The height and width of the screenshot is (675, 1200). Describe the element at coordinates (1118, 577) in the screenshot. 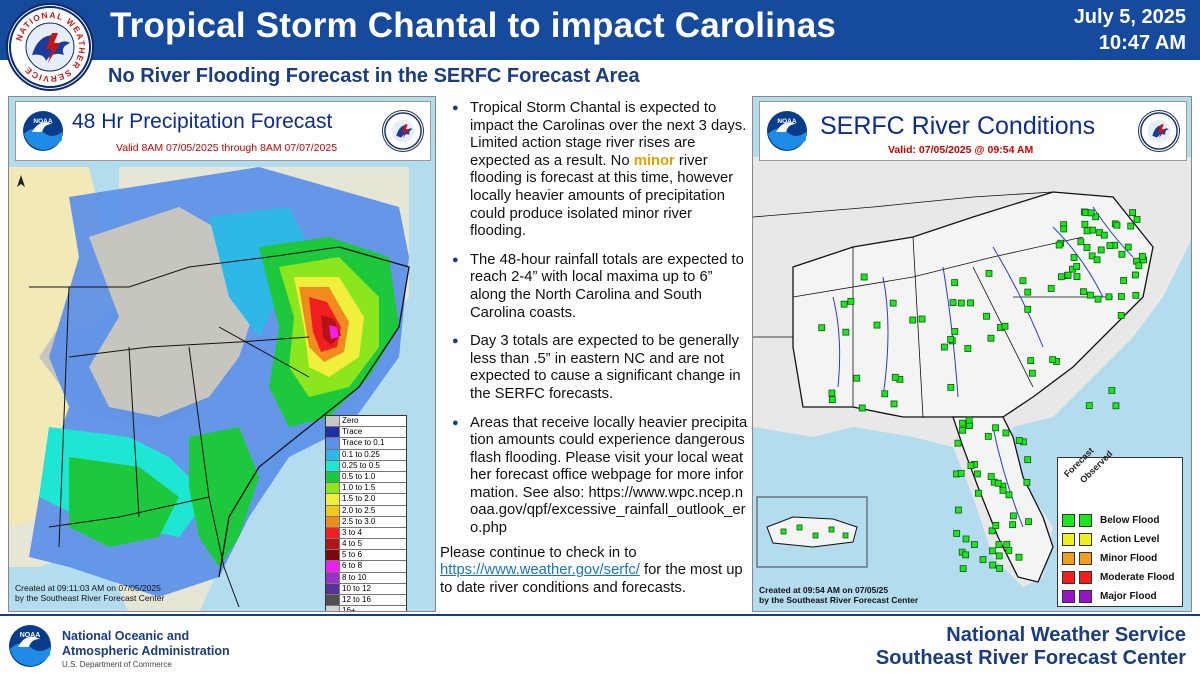

I see `river-legend-row: Moderate Flood` at that location.